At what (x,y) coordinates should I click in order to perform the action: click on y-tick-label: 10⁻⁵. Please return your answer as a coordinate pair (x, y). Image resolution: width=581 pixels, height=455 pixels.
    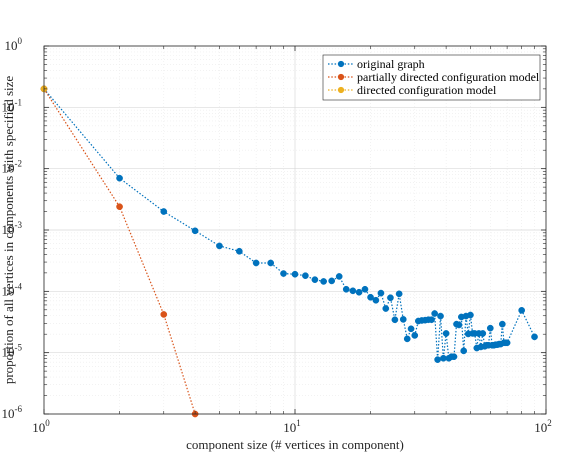
    Looking at the image, I should click on (12, 351).